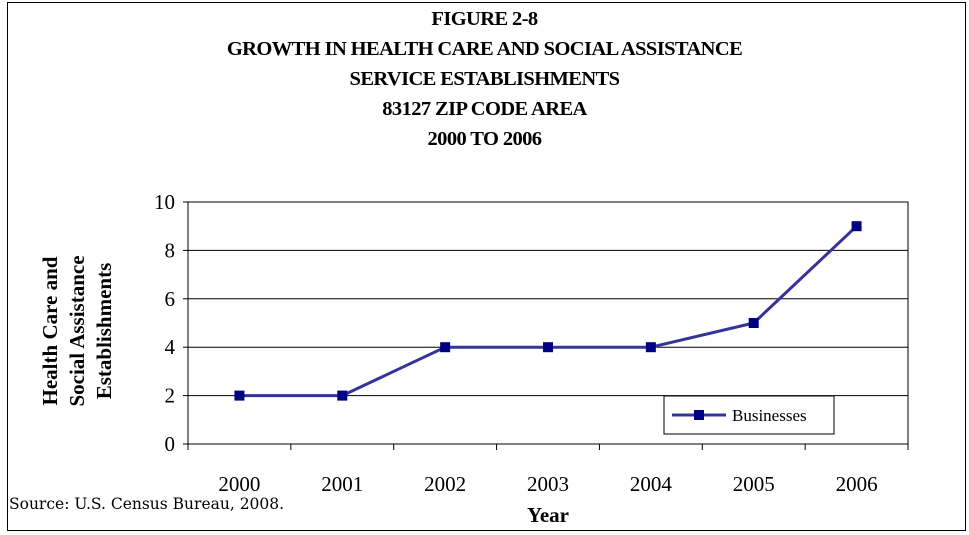  I want to click on title-line-3: SERVICE ESTABLISHMENTS, so click(485, 79).